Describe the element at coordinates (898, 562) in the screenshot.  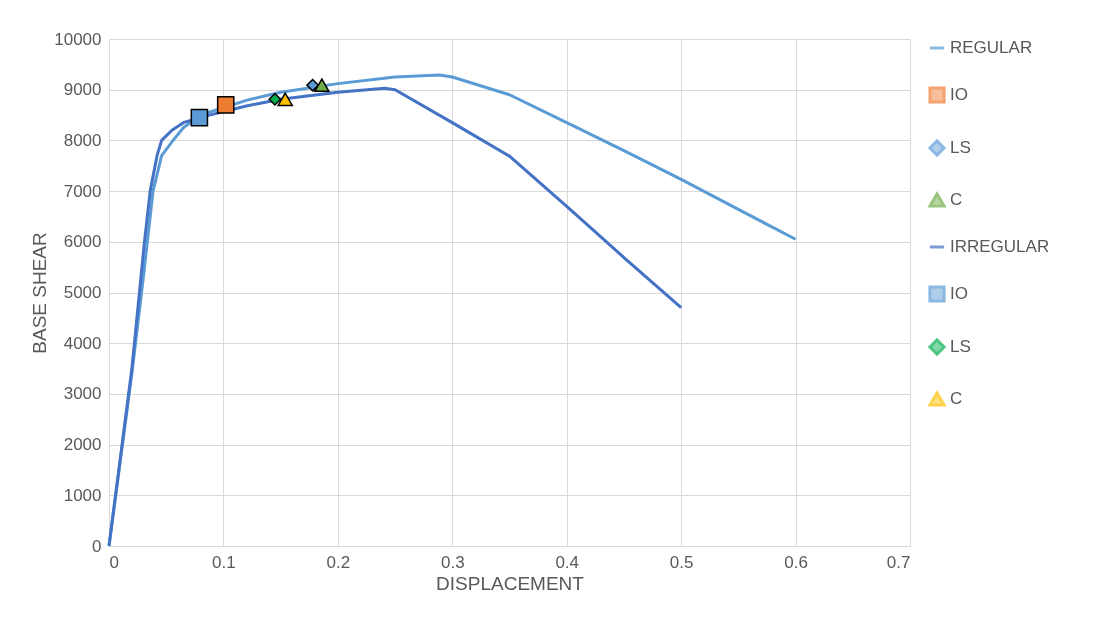
I see `x-tick-label: 0.7` at that location.